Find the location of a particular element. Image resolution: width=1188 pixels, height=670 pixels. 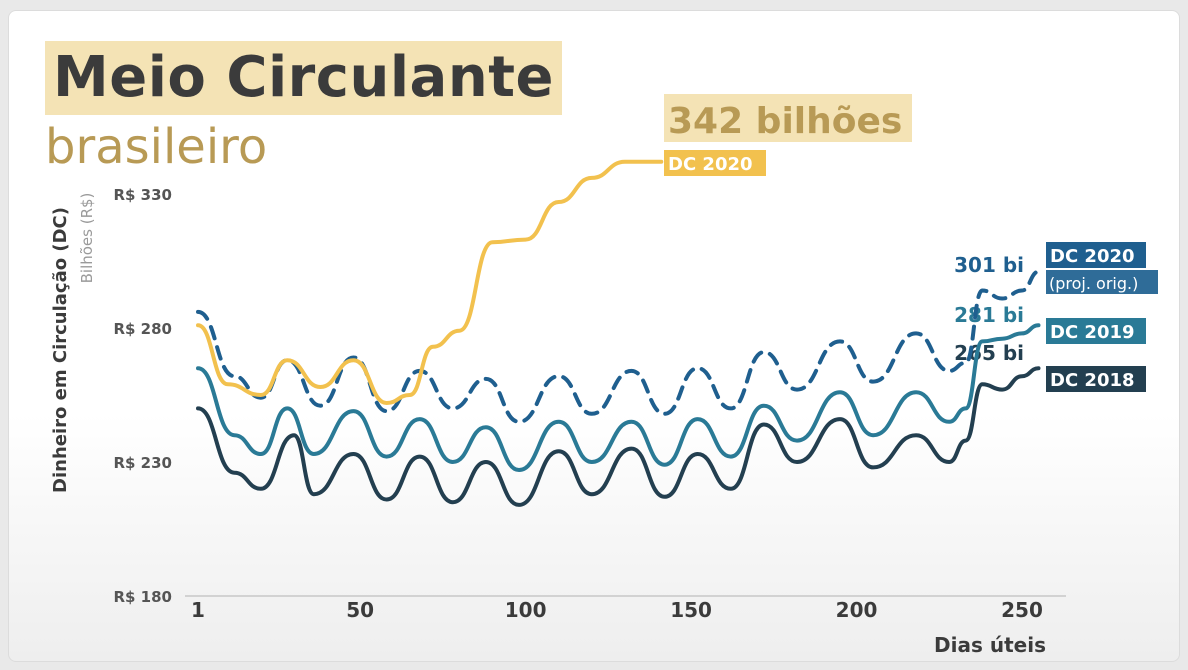

legend-proj-bg is located at coordinates (1096, 255).